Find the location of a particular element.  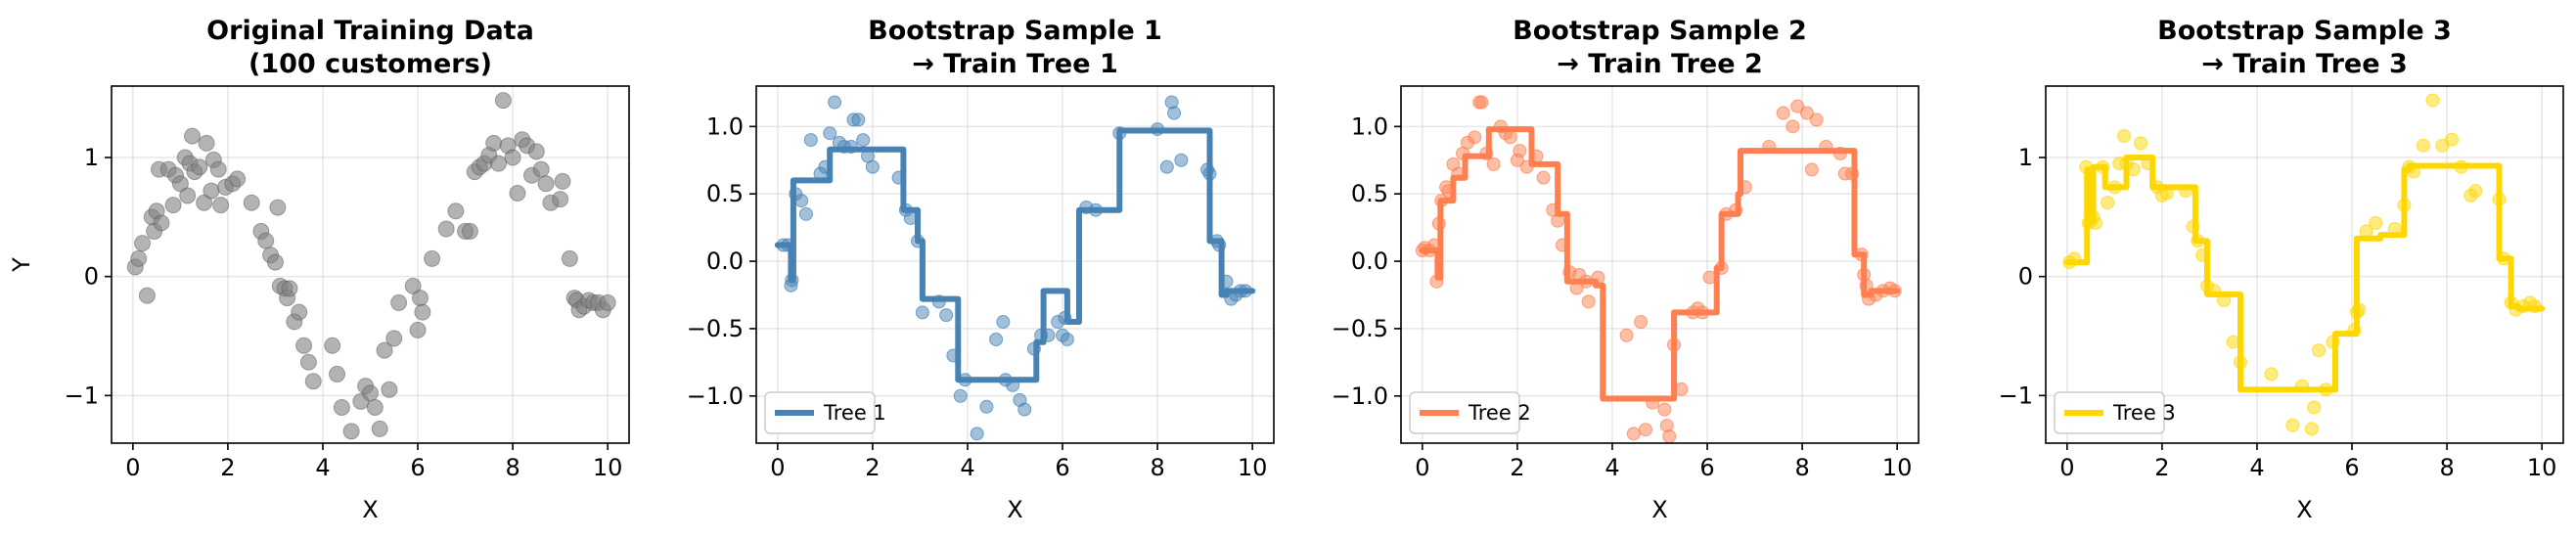

legend-label: Tree 1 is located at coordinates (854, 413).